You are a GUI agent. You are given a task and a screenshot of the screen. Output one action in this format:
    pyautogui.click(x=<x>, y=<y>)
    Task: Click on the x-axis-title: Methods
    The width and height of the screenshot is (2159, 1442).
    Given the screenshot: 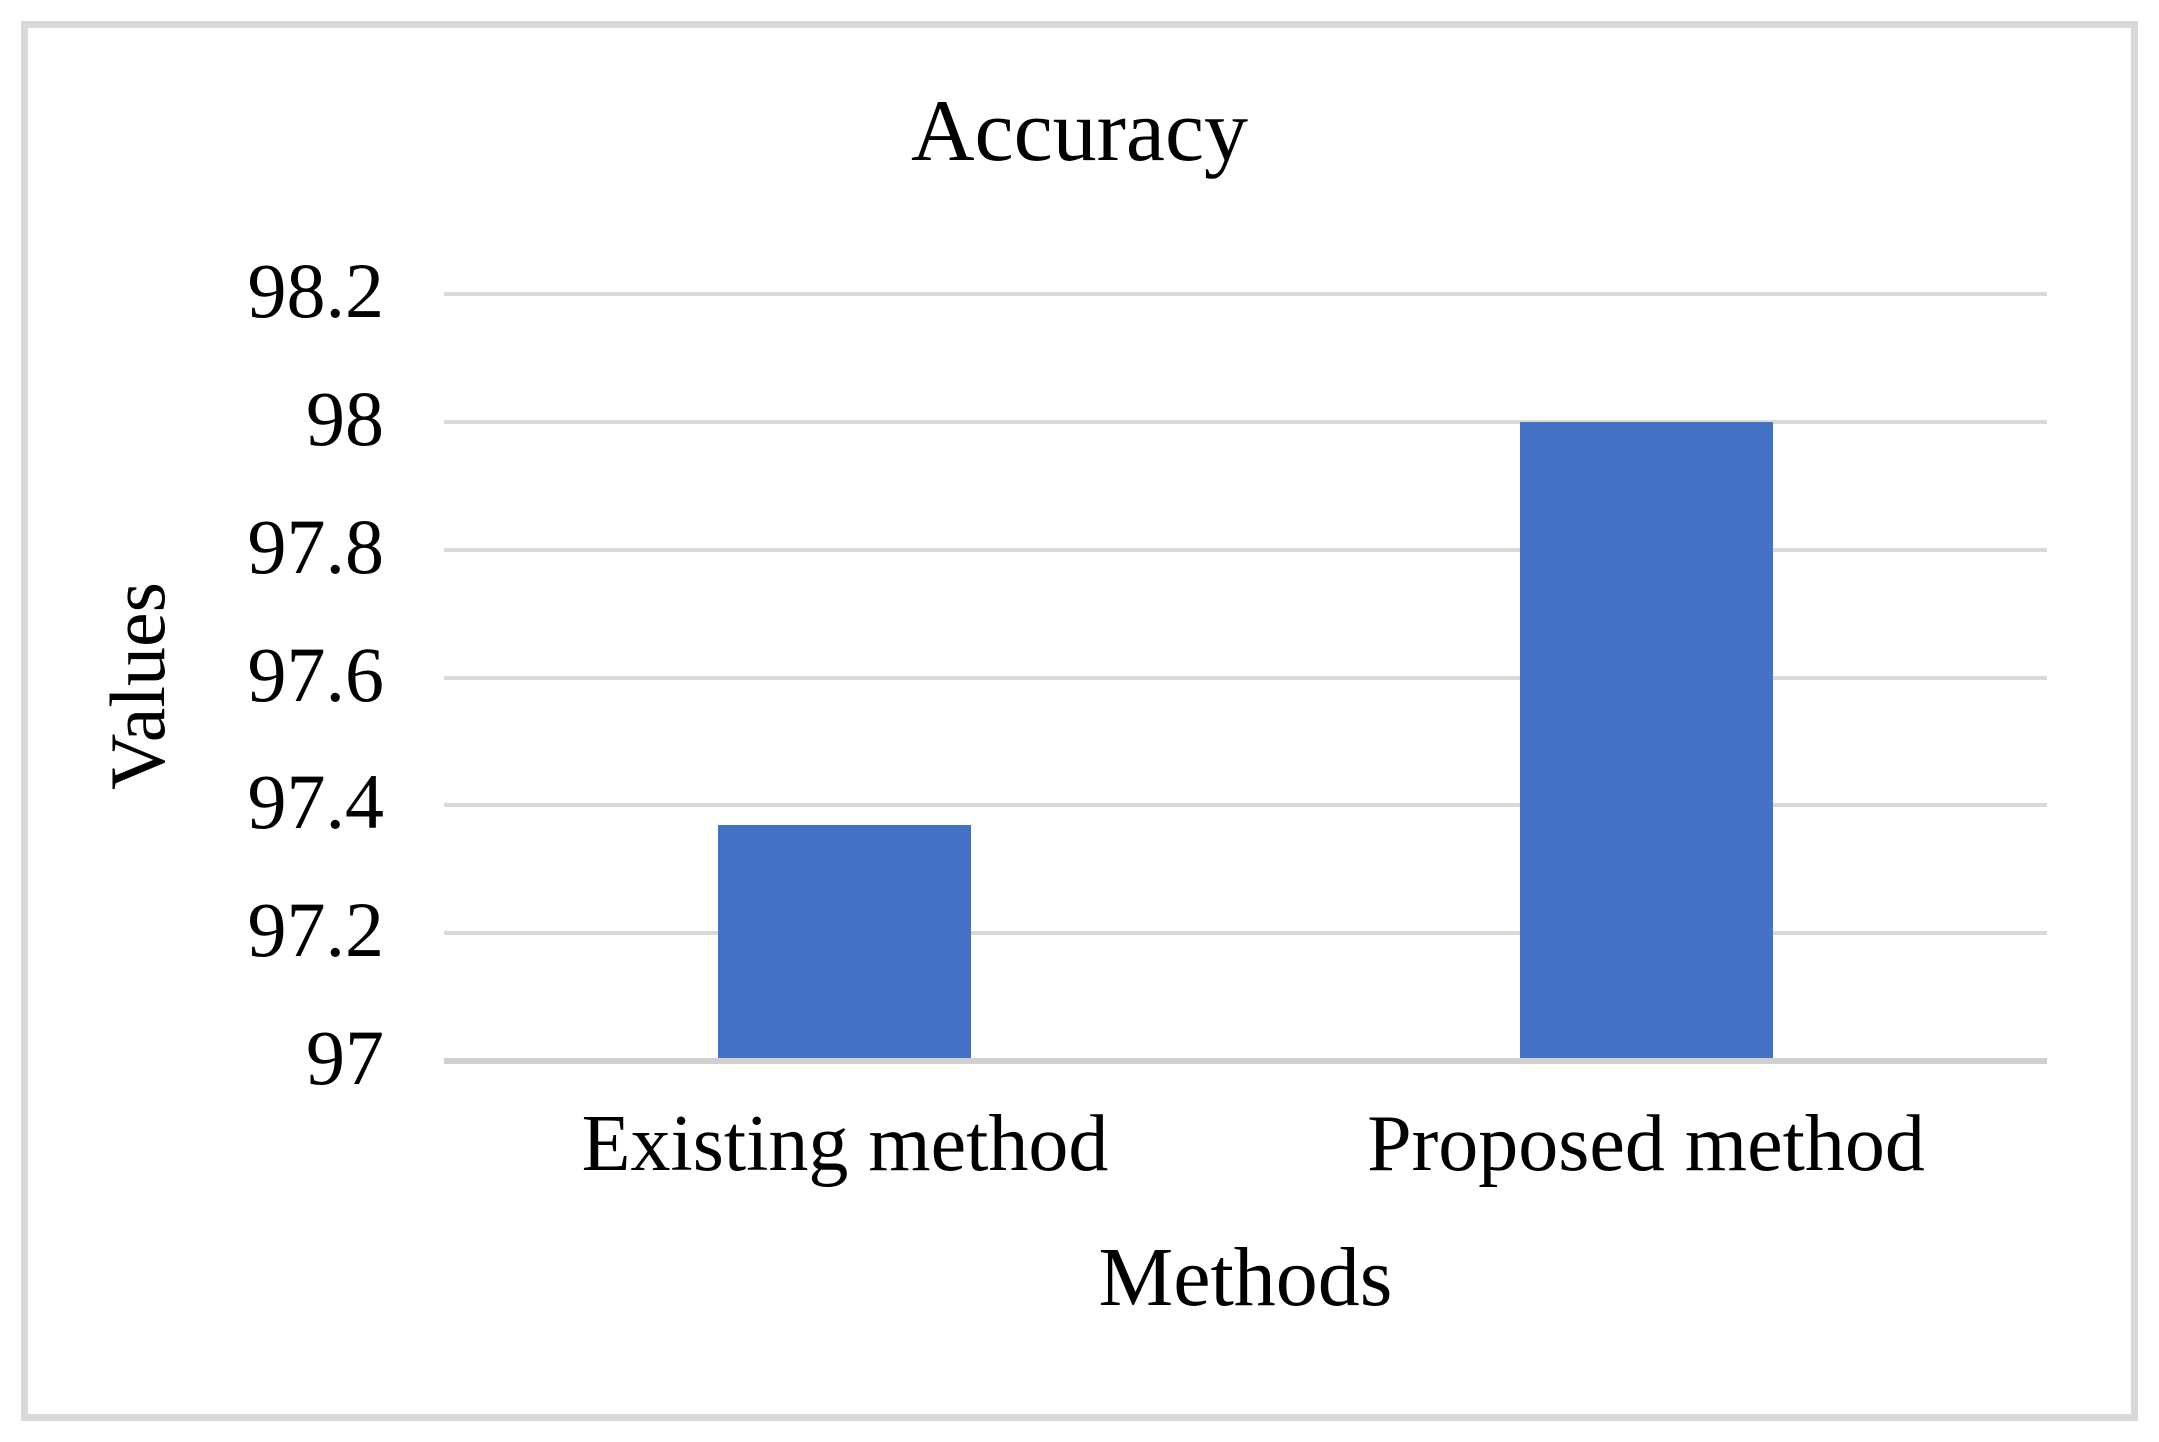 What is the action you would take?
    pyautogui.click(x=1245, y=1277)
    